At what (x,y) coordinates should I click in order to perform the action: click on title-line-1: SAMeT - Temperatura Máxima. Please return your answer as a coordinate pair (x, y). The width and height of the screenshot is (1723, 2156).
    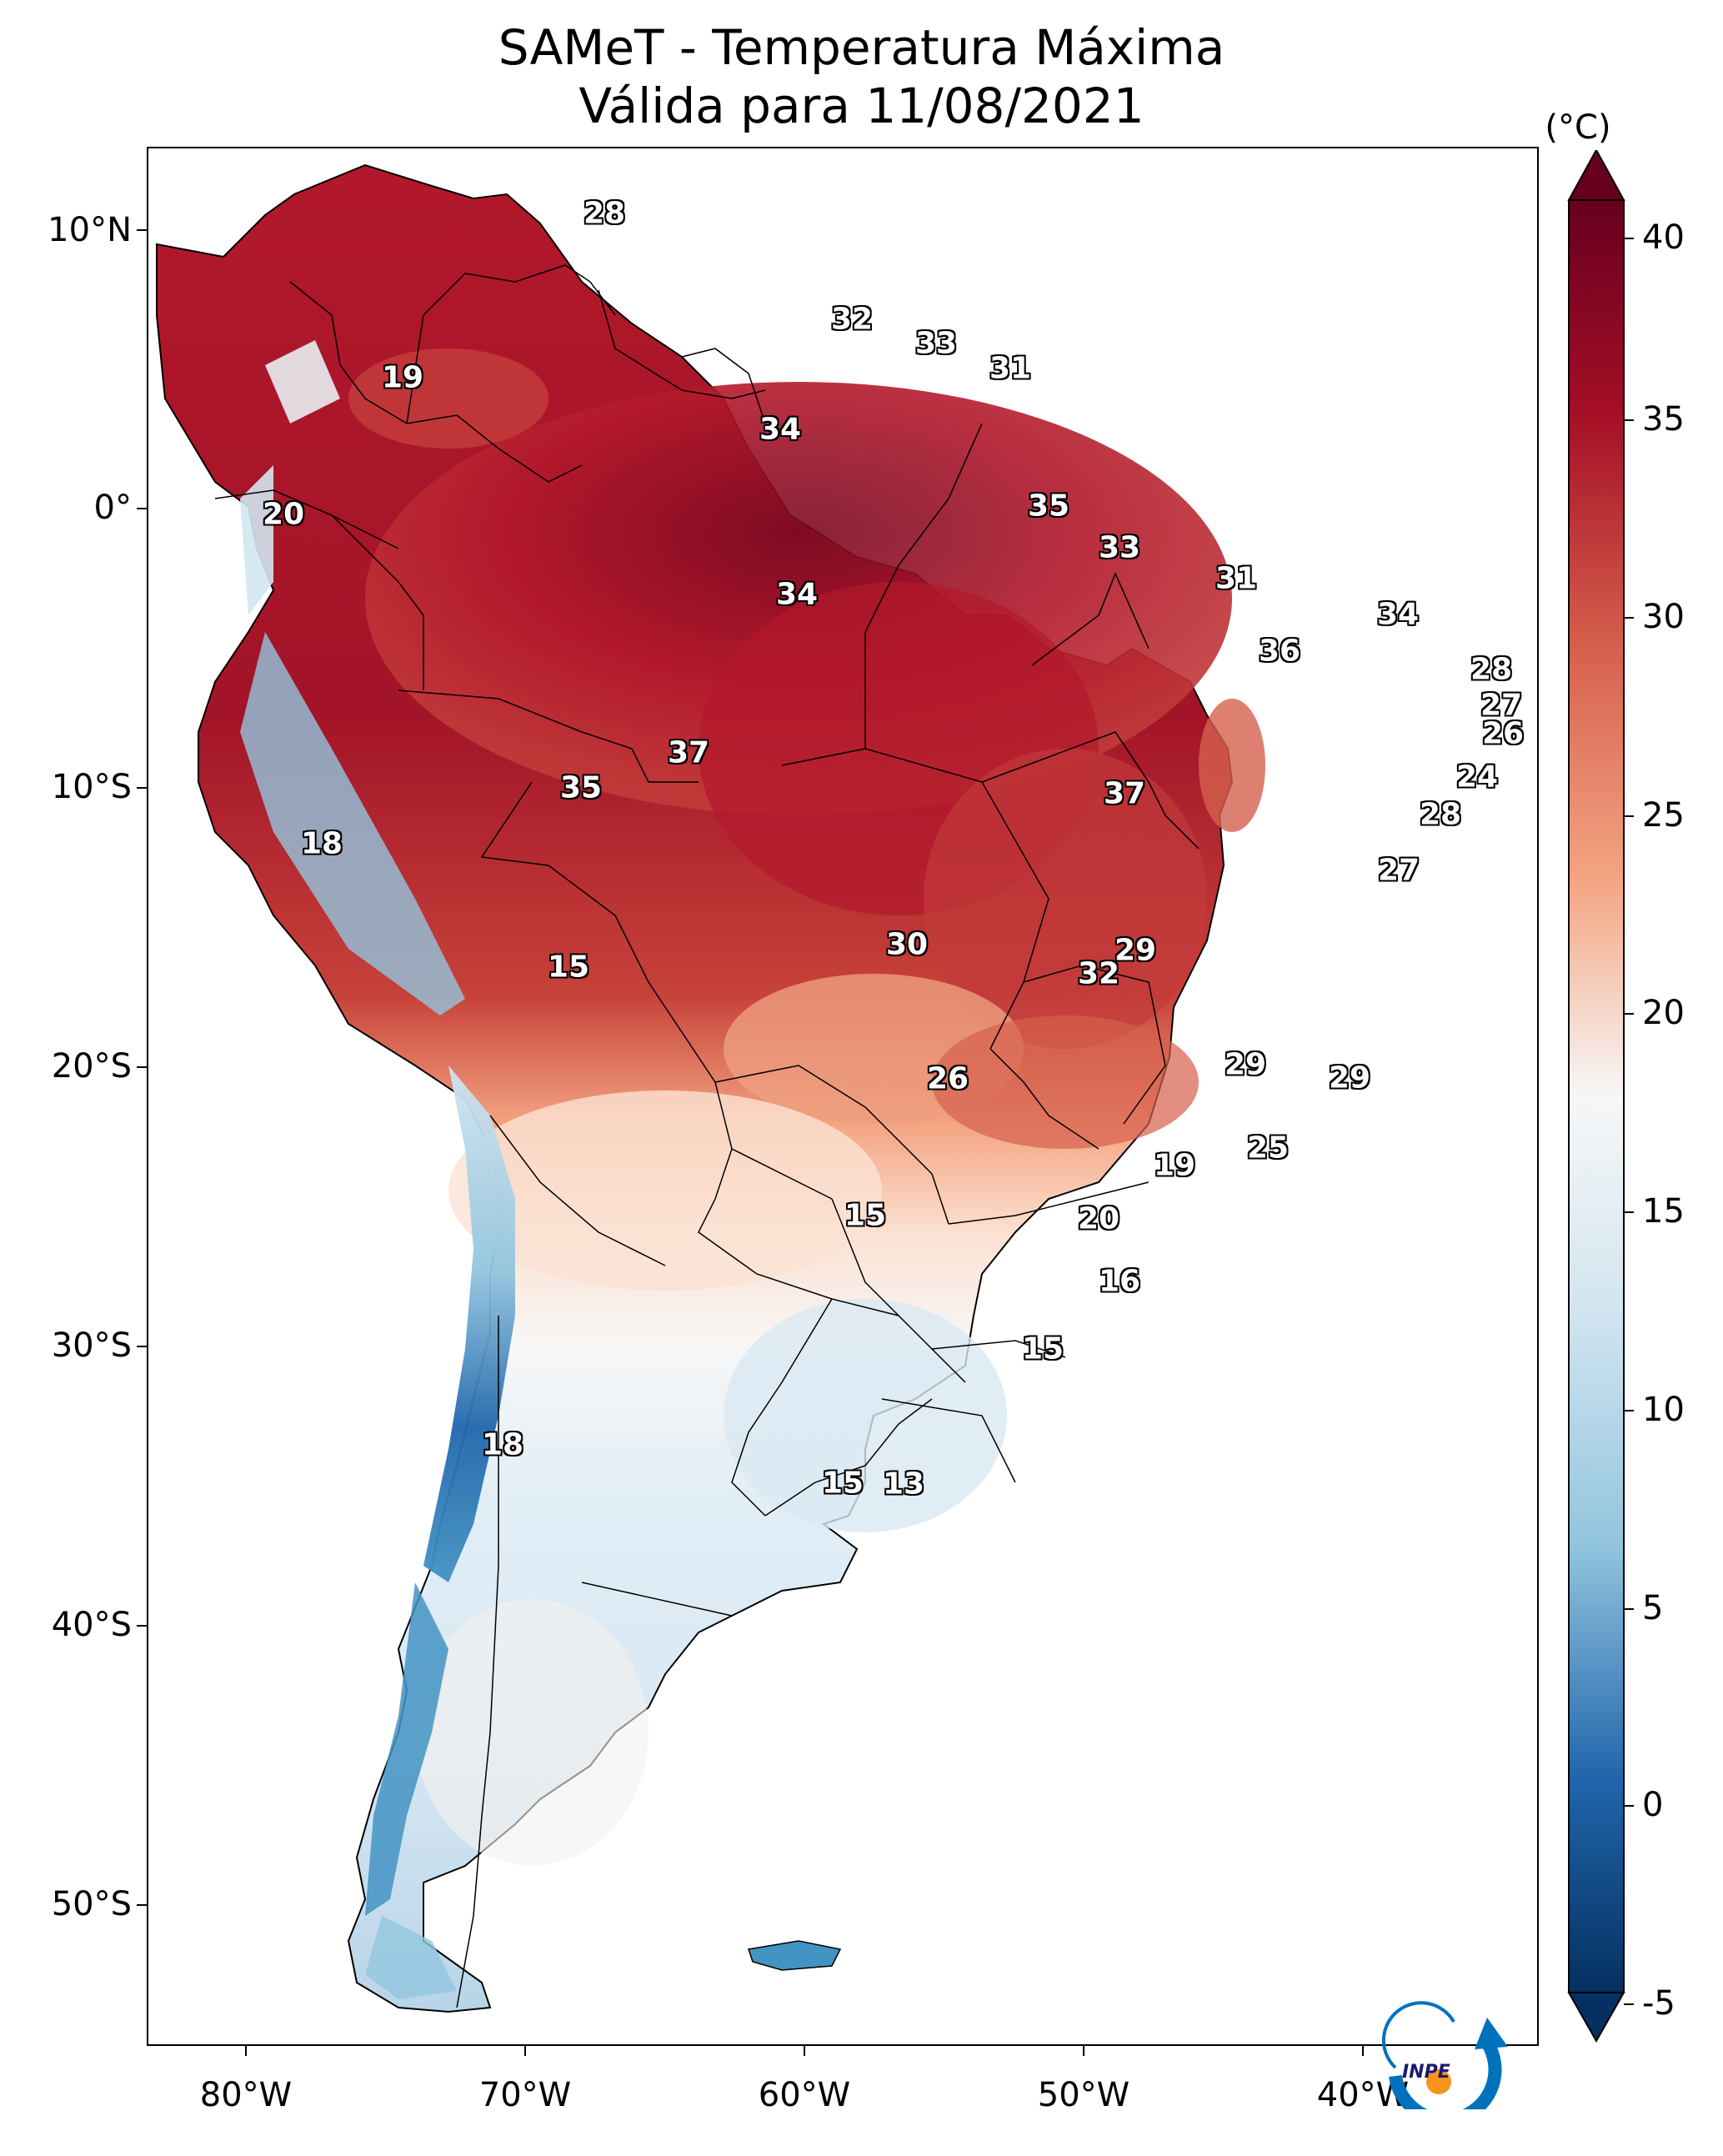
    Looking at the image, I should click on (861, 47).